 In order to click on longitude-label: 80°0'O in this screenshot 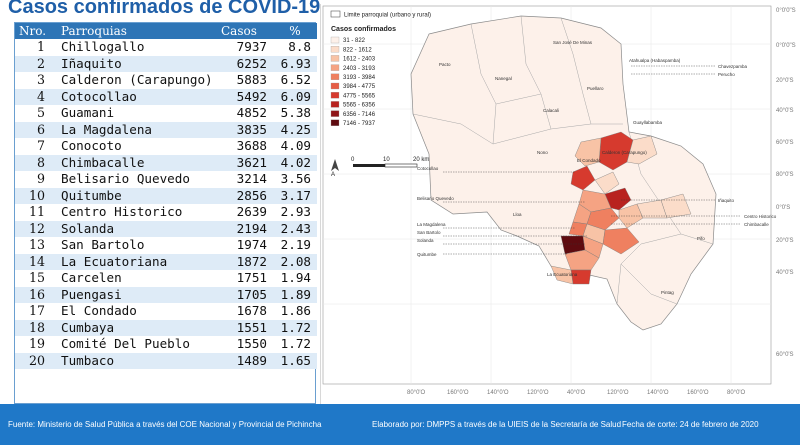, I will do `click(736, 393)`.